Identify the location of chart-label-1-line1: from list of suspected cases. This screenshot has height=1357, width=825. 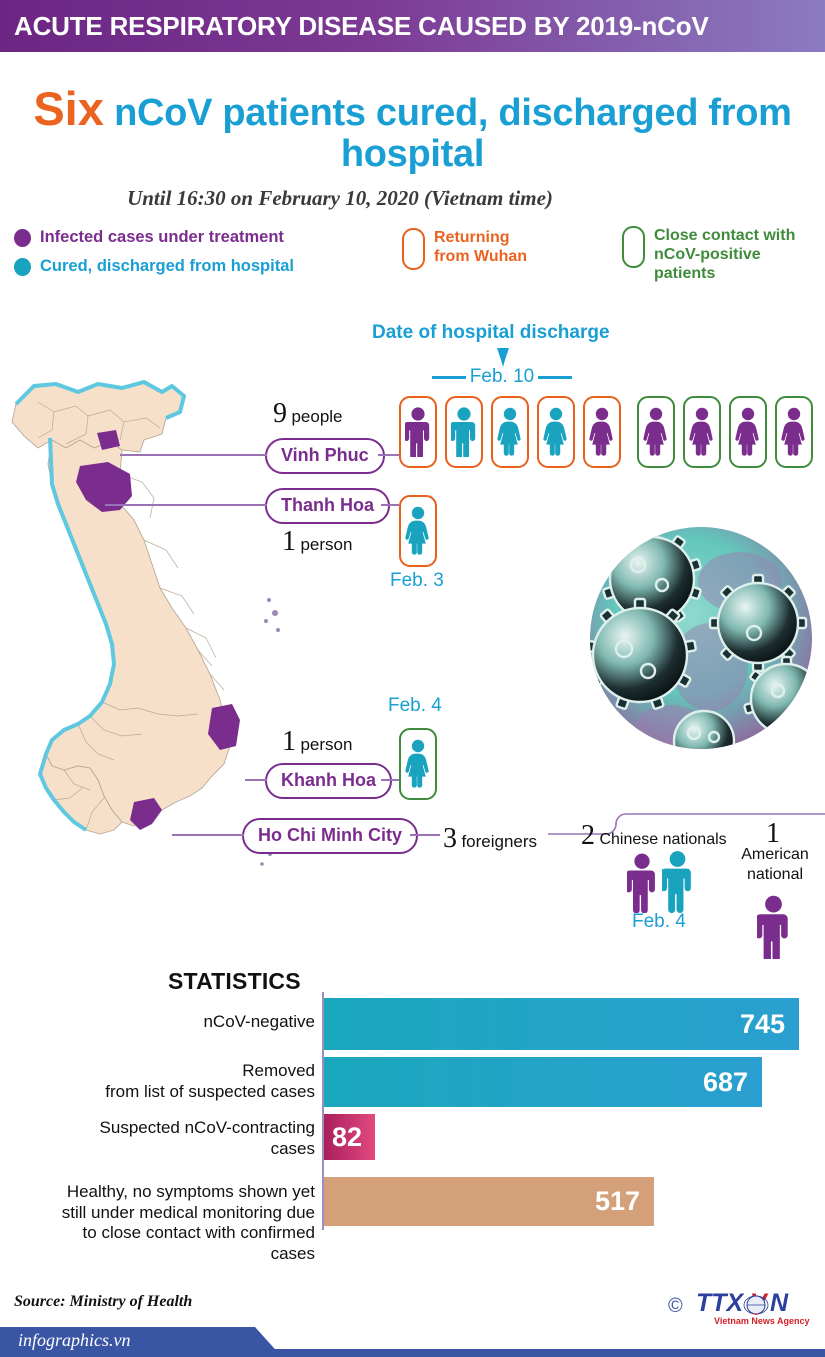
(210, 1091).